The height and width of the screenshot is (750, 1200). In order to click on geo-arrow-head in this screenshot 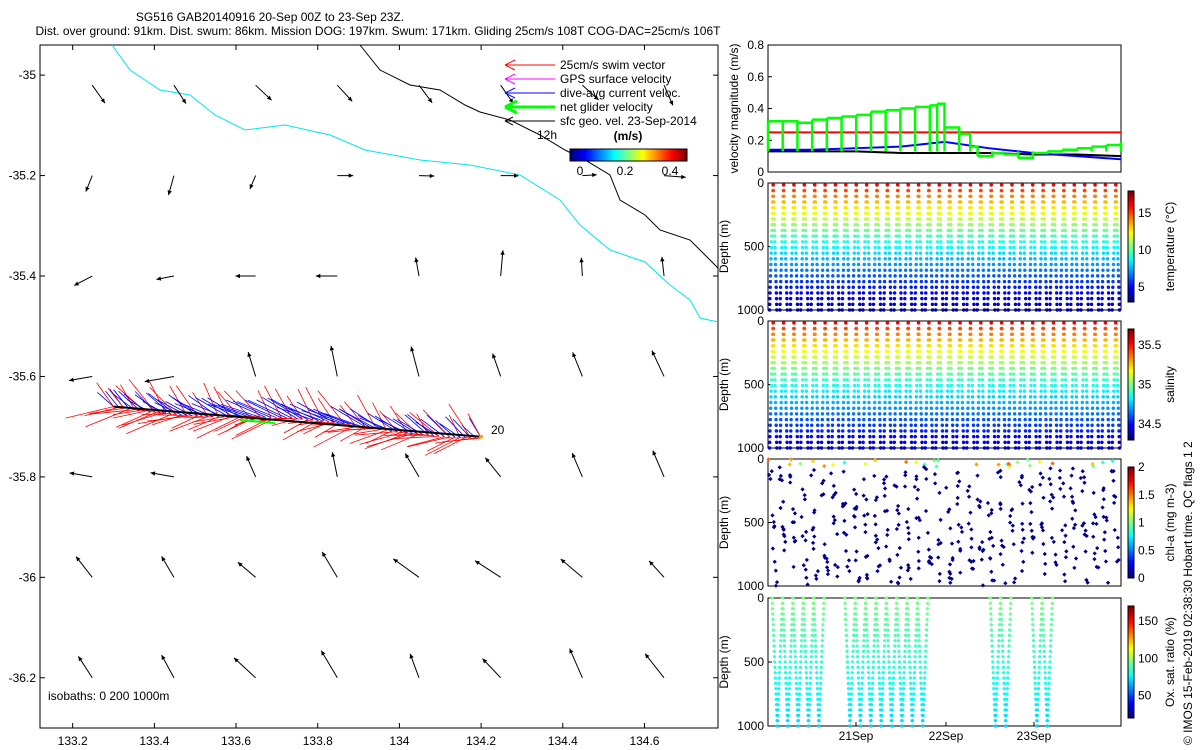, I will do `click(502, 252)`.